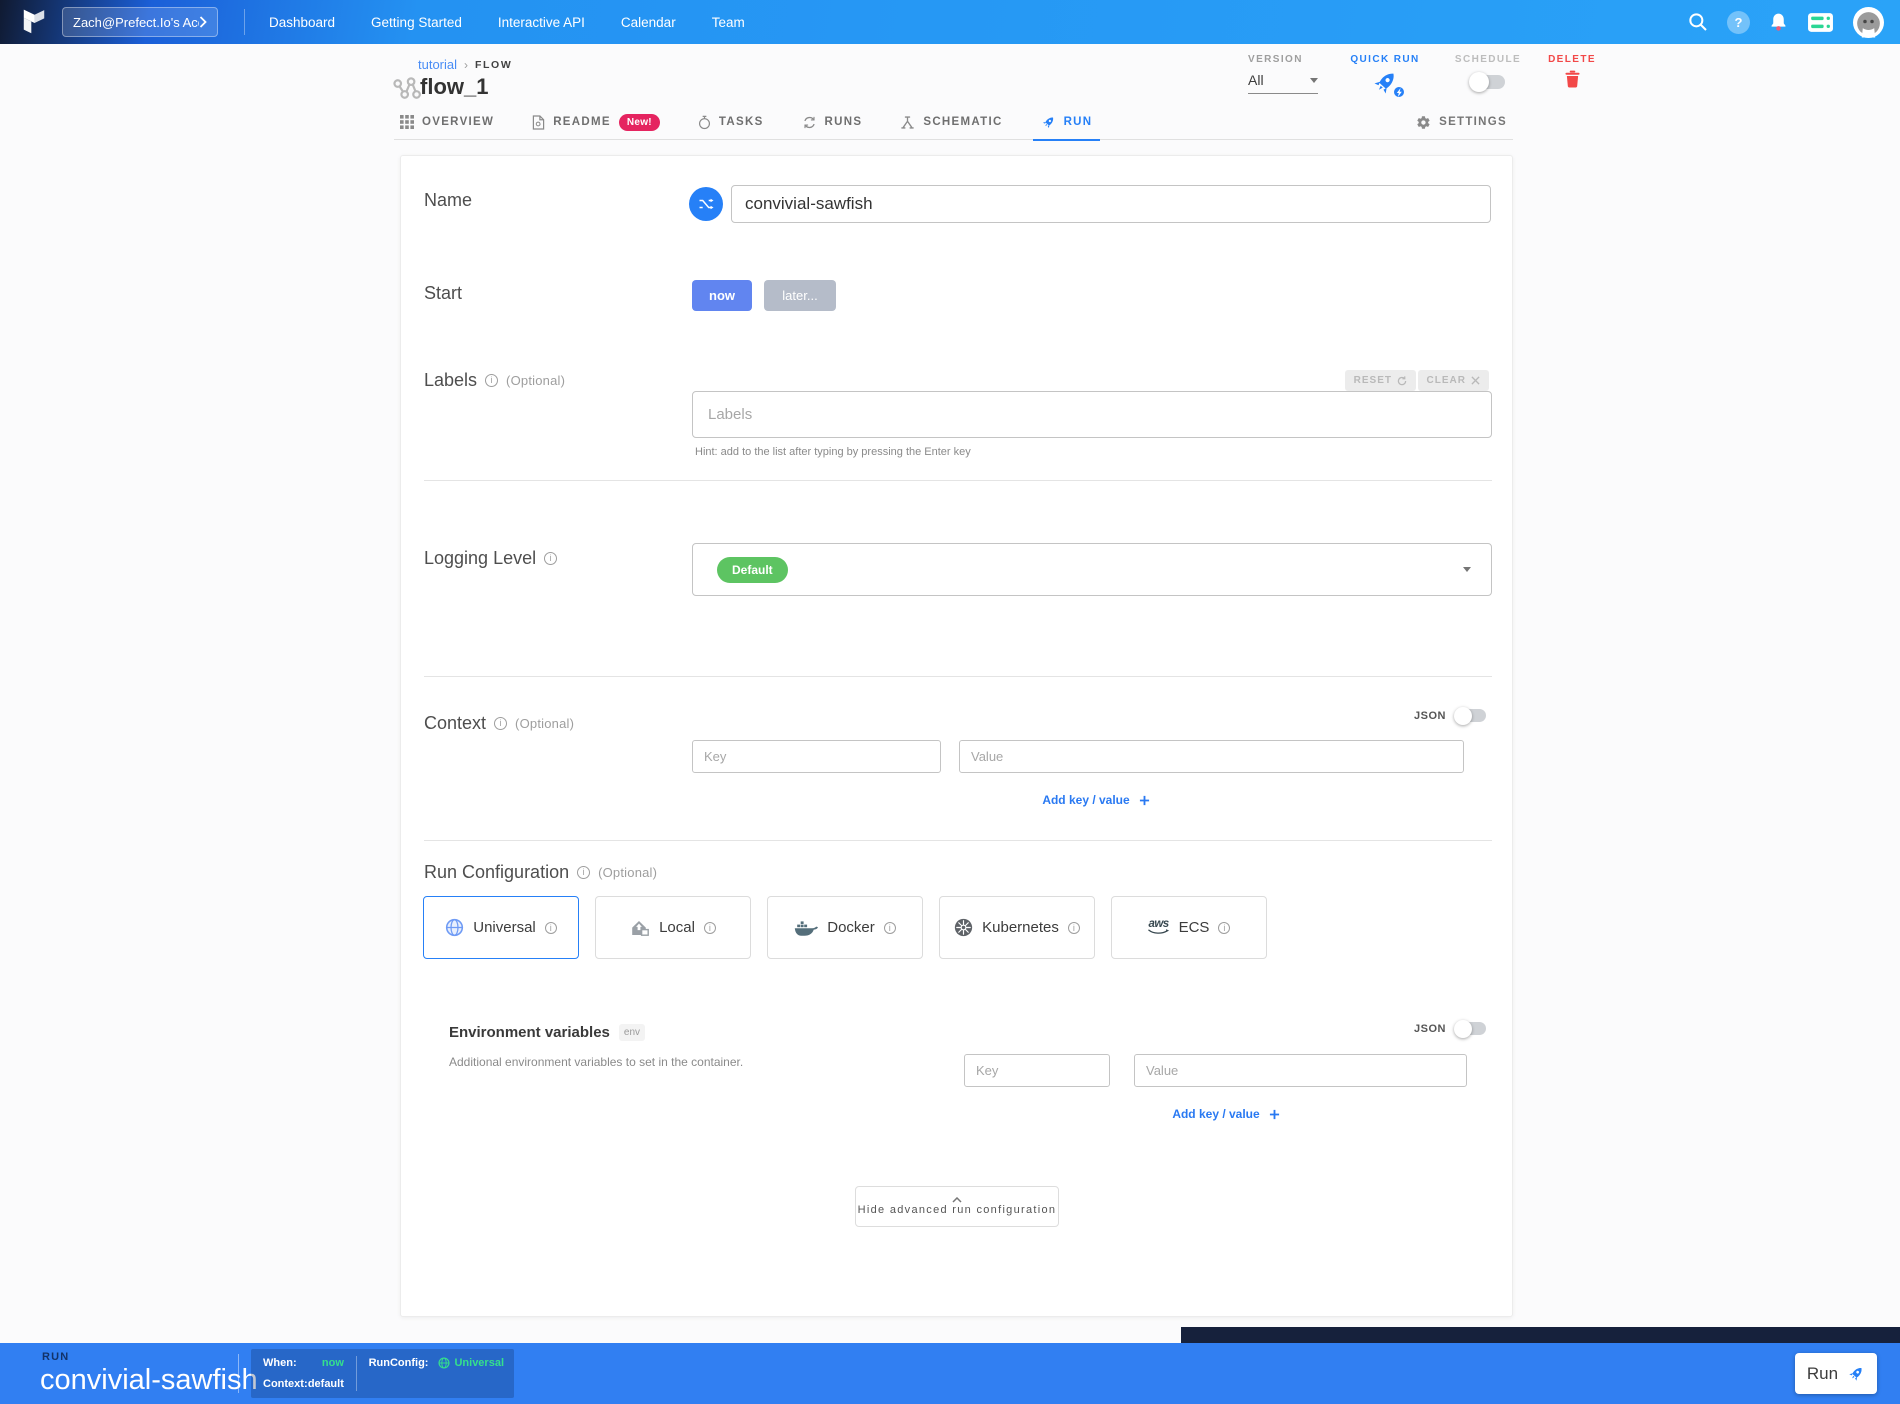 This screenshot has height=1404, width=1900. Describe the element at coordinates (1380, 380) in the screenshot. I see `labels-reset-button: RESET` at that location.